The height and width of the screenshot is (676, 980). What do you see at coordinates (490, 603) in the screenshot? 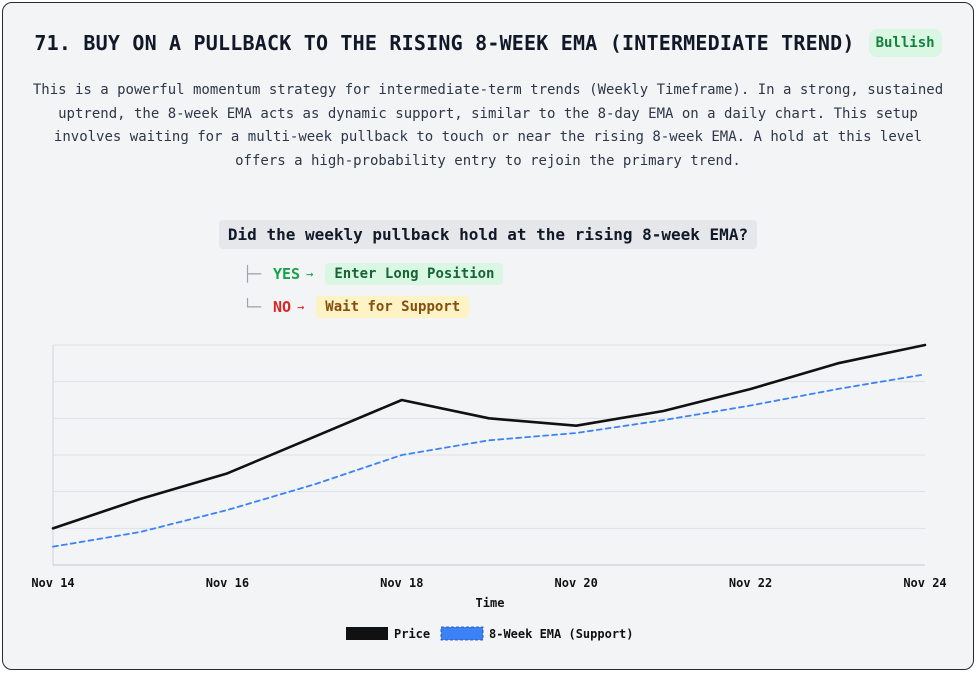
I see `x-axis-label: Time` at bounding box center [490, 603].